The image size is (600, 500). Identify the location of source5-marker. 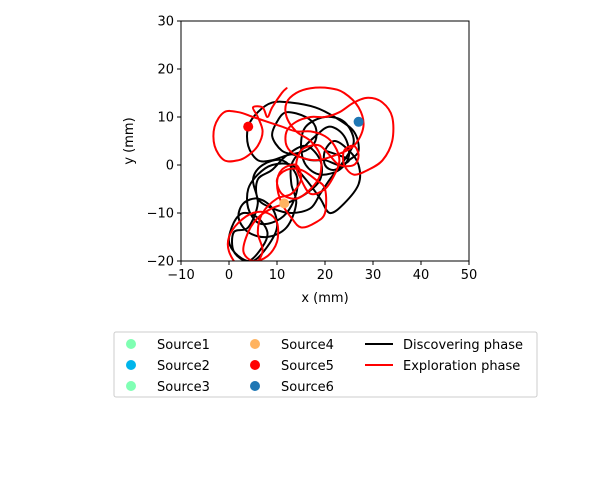
(248, 126).